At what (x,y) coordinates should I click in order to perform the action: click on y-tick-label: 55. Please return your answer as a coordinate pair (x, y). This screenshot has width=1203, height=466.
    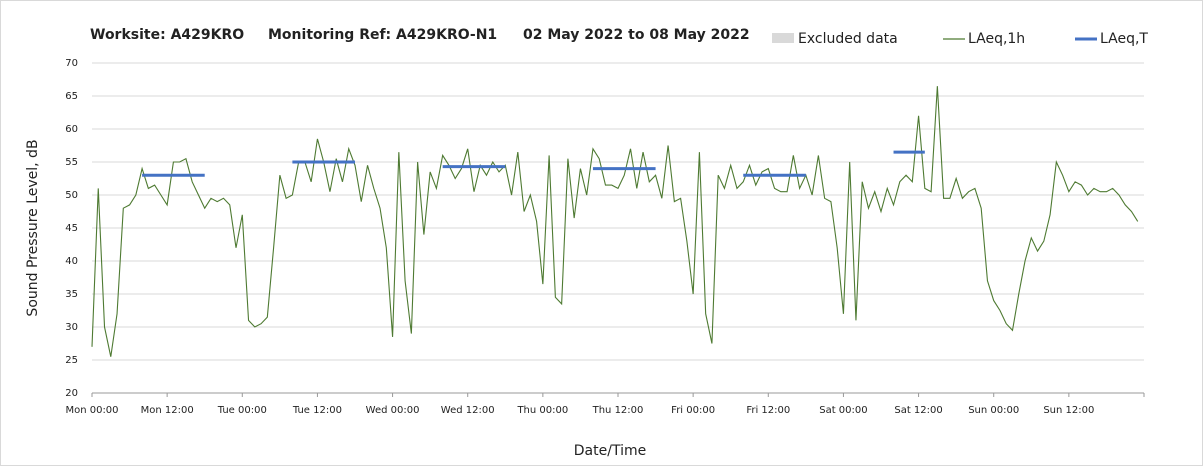
    Looking at the image, I should click on (71, 162).